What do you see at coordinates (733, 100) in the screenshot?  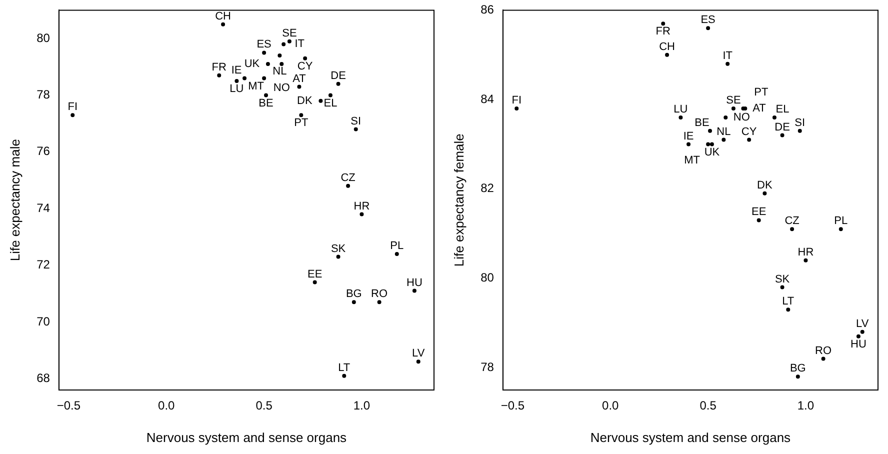 I see `data-label: SE` at bounding box center [733, 100].